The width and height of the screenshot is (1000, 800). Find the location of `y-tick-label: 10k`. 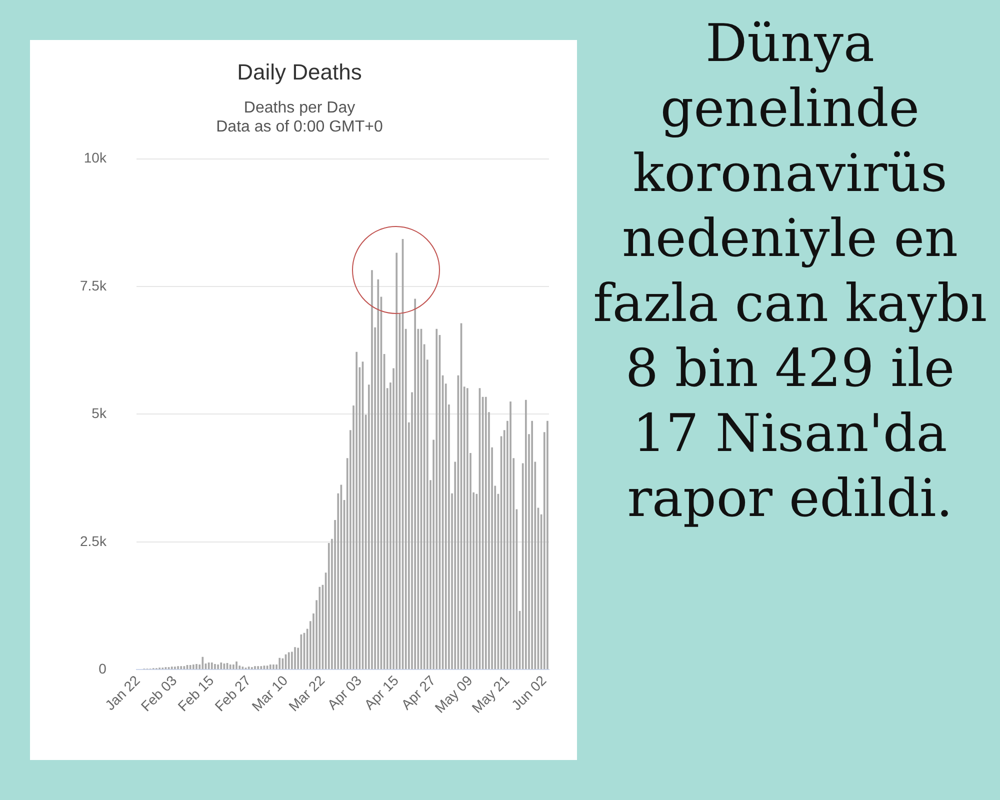

y-tick-label: 10k is located at coordinates (96, 158).